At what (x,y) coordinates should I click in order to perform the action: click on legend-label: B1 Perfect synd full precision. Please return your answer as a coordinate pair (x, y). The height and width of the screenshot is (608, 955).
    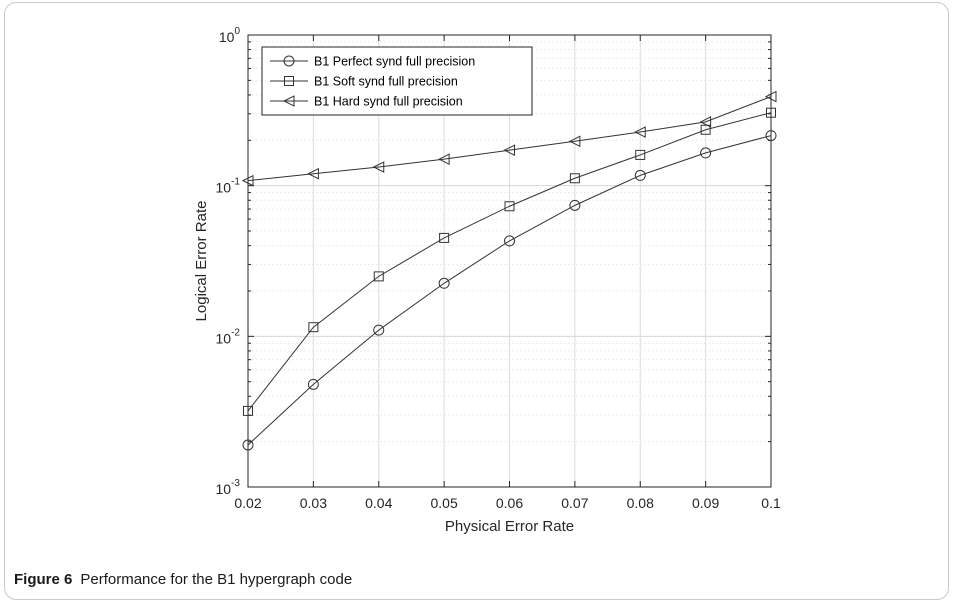
    Looking at the image, I should click on (394, 62).